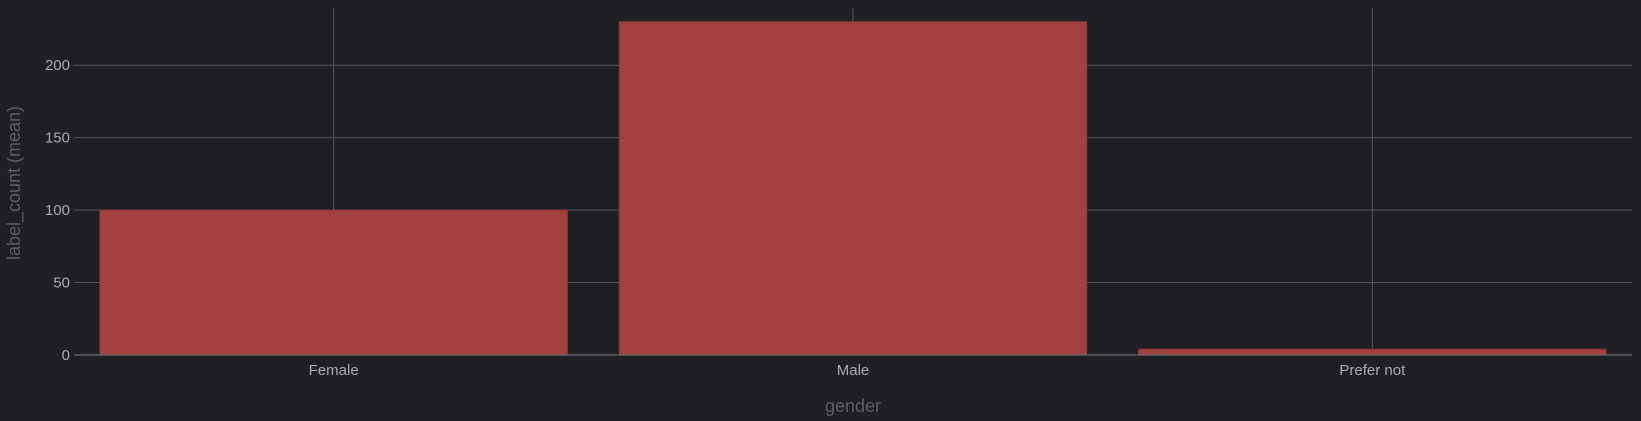 The height and width of the screenshot is (421, 1641). I want to click on x-tick-labels: Female Male Prefer not, so click(857, 370).